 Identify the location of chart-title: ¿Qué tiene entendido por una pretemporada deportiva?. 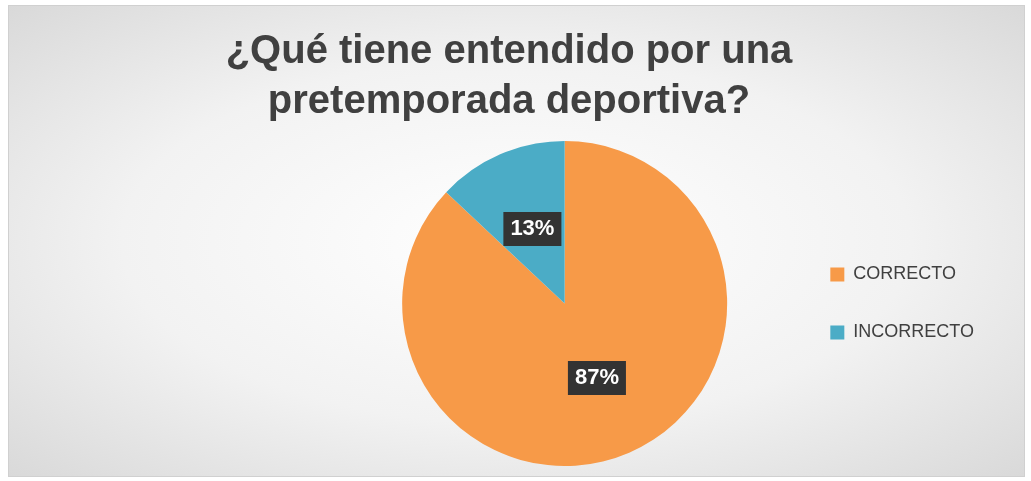
(509, 74).